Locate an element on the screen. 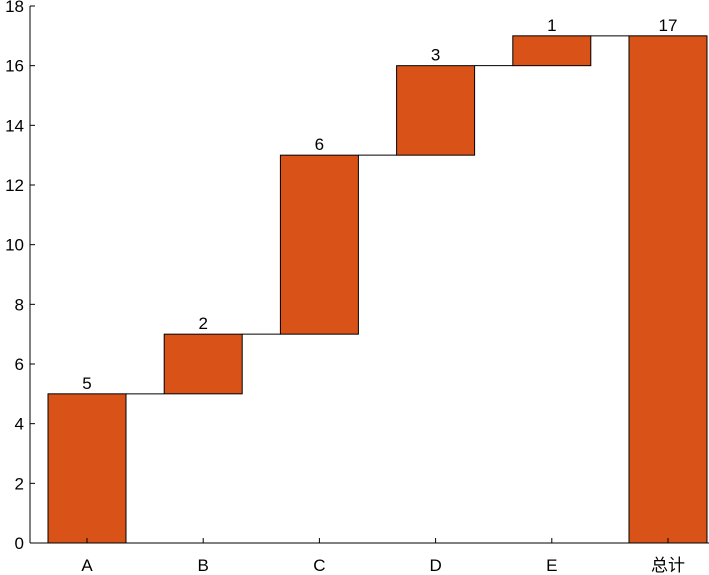 The image size is (709, 575). y-tick-label: 10 is located at coordinates (14, 245).